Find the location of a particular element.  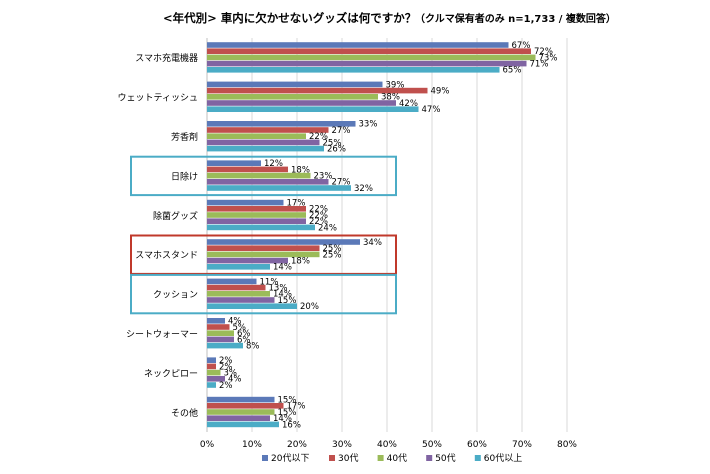

category-label: 芳香剤 is located at coordinates (184, 137).